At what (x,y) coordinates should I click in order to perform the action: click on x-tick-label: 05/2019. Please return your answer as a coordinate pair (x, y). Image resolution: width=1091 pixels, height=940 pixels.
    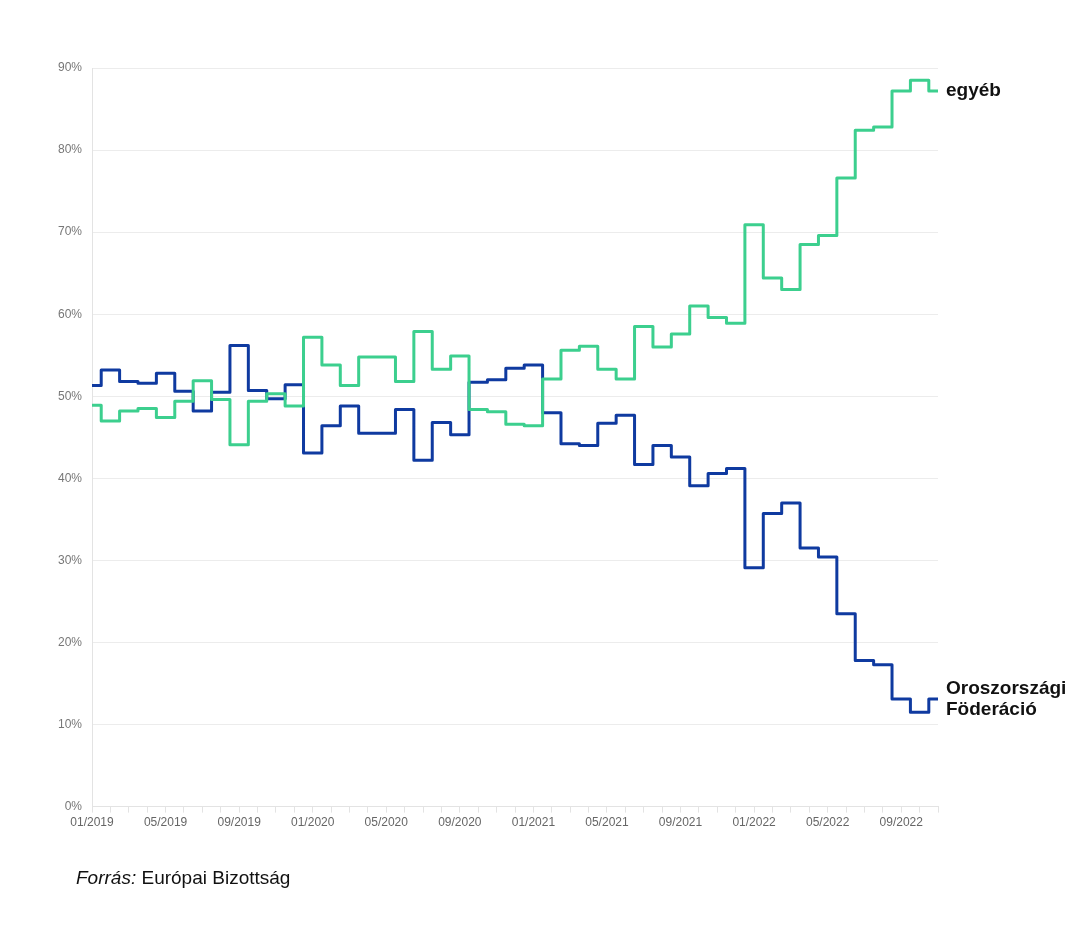
    Looking at the image, I should click on (165, 822).